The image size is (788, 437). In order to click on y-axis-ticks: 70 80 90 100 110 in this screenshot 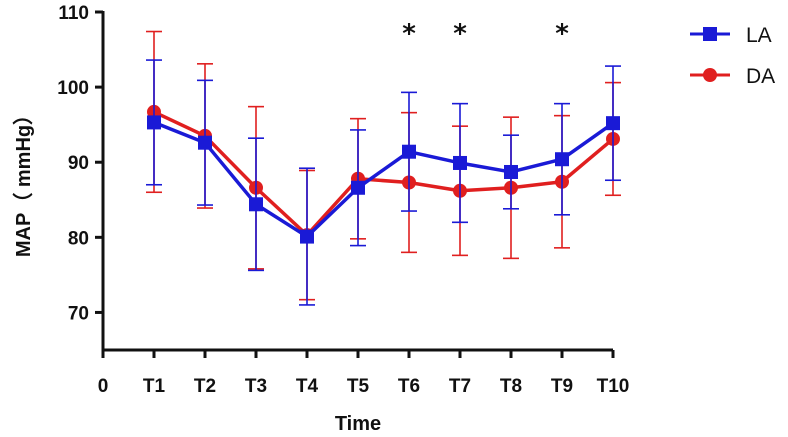, I will do `click(80, 163)`.